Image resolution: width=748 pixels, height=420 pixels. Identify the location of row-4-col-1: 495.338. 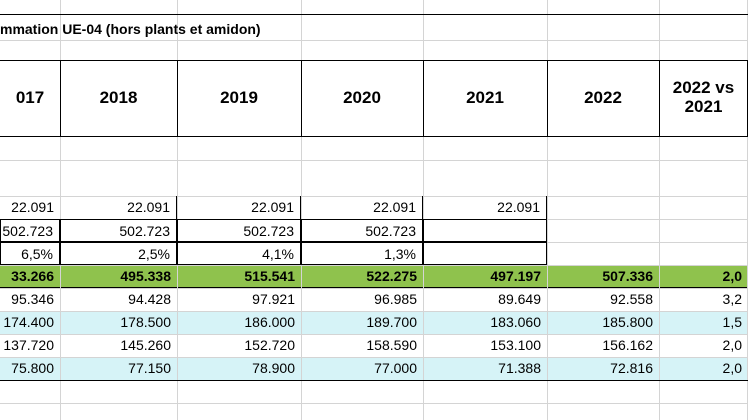
(145, 276).